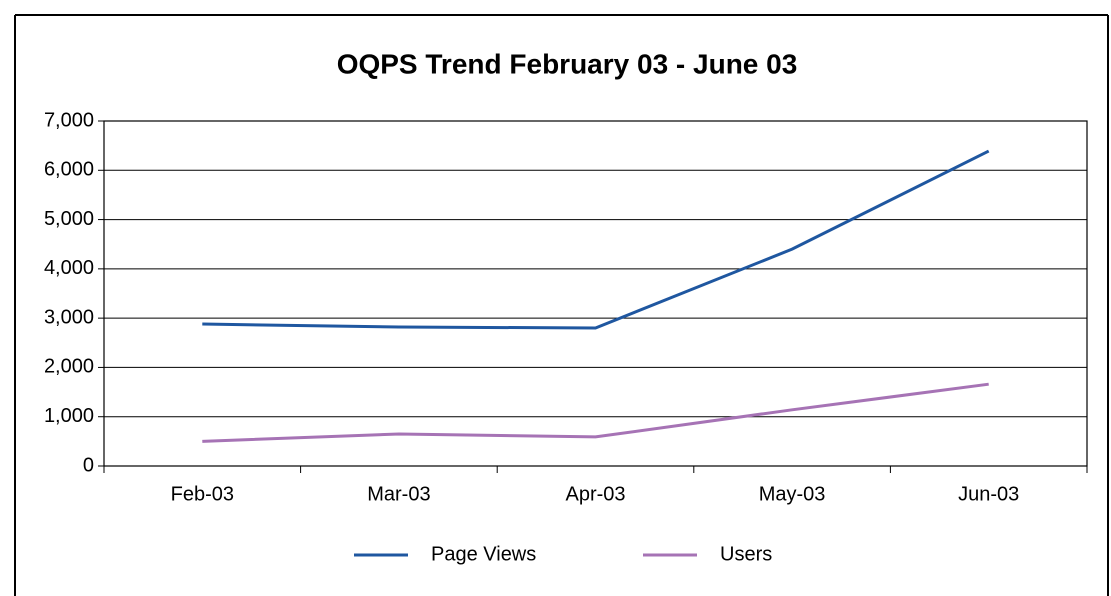  I want to click on y-tick-label: 1,000, so click(69, 416).